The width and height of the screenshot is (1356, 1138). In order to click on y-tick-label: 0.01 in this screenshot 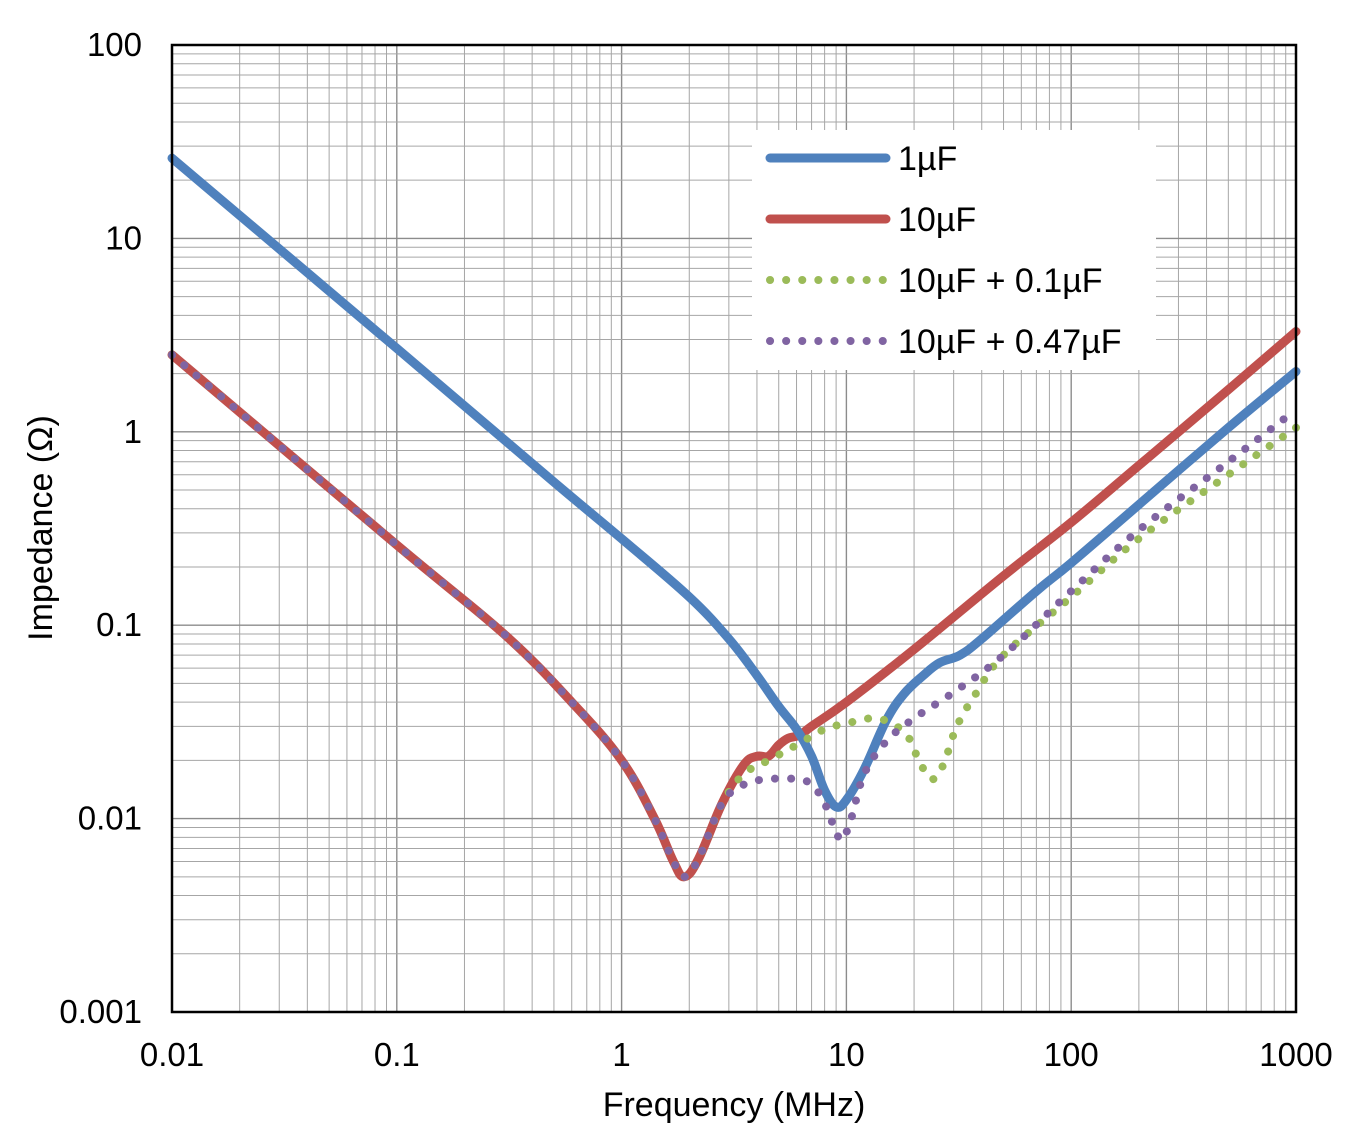, I will do `click(110, 818)`.